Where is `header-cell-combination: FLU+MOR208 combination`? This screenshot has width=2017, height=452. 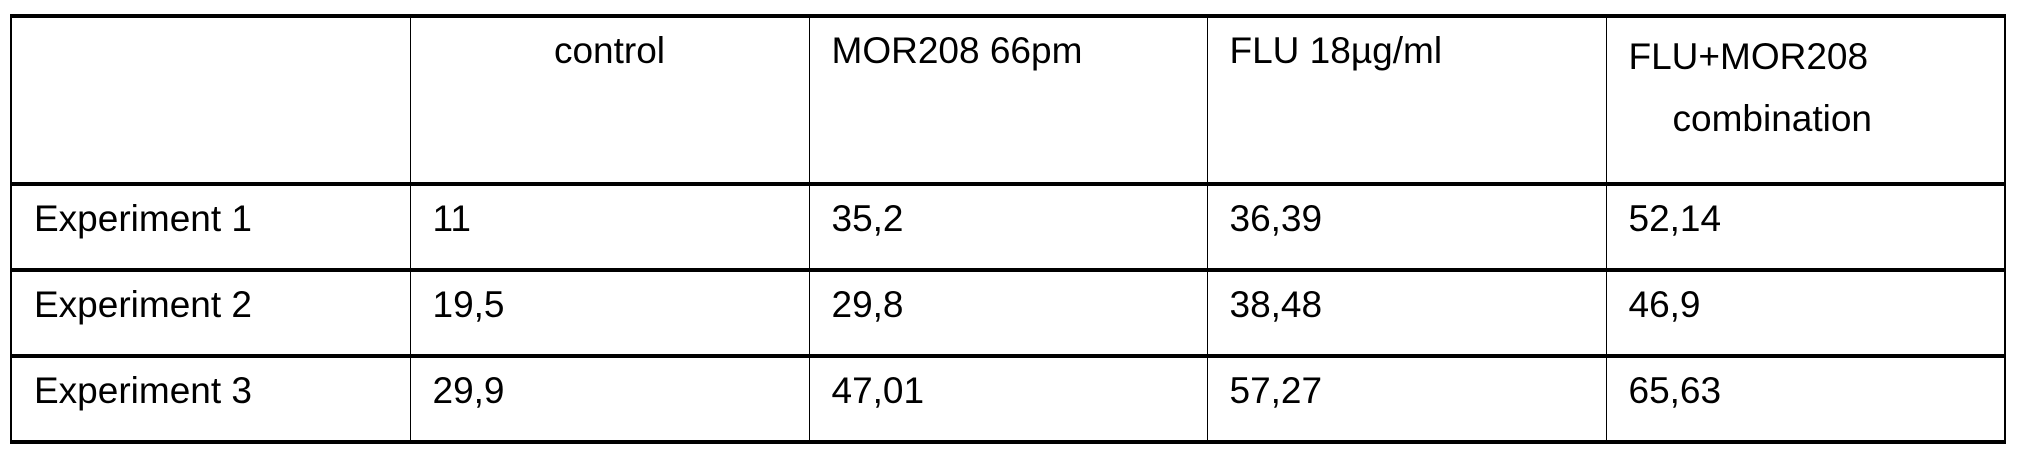 header-cell-combination: FLU+MOR208 combination is located at coordinates (1805, 100).